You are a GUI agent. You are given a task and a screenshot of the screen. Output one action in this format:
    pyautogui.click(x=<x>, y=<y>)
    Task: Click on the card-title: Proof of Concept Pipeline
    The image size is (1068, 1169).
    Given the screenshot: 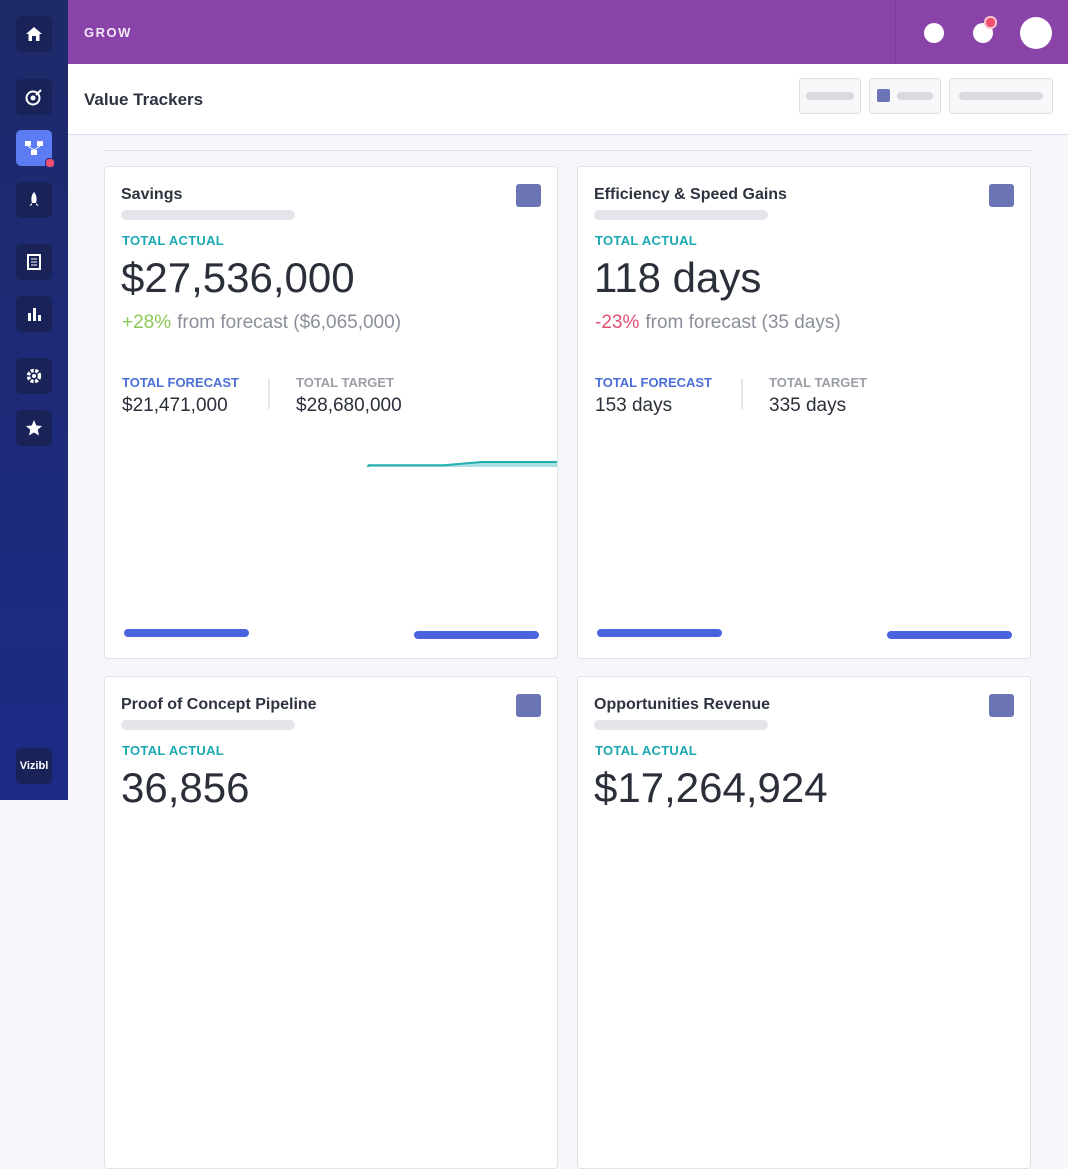 What is the action you would take?
    pyautogui.click(x=219, y=704)
    